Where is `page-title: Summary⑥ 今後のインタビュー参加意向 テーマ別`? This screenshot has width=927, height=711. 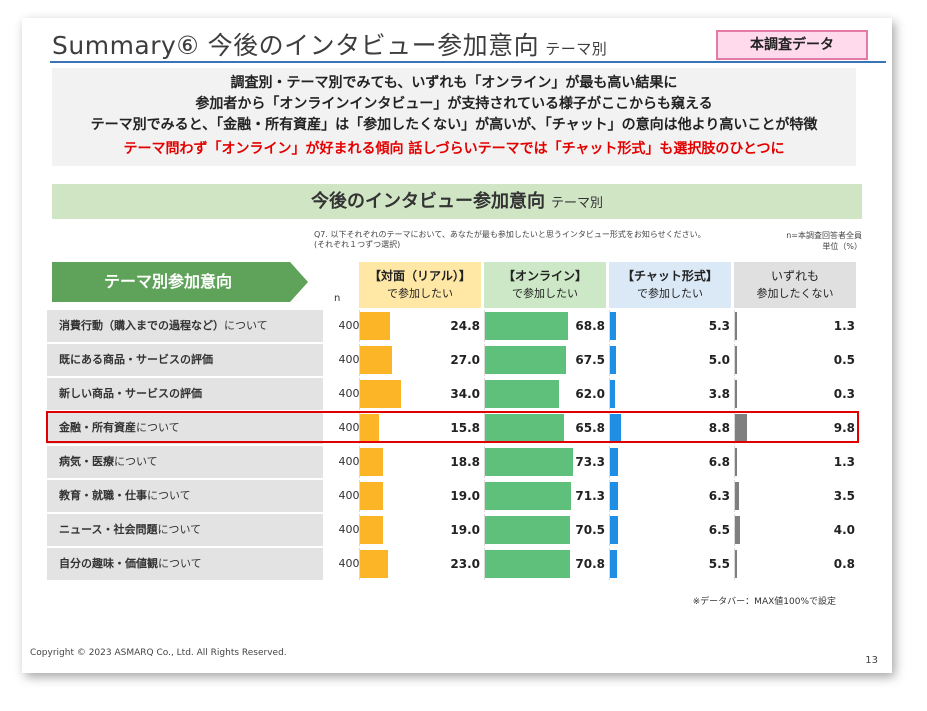 page-title: Summary⑥ 今後のインタビュー参加意向 テーマ別 is located at coordinates (329, 44).